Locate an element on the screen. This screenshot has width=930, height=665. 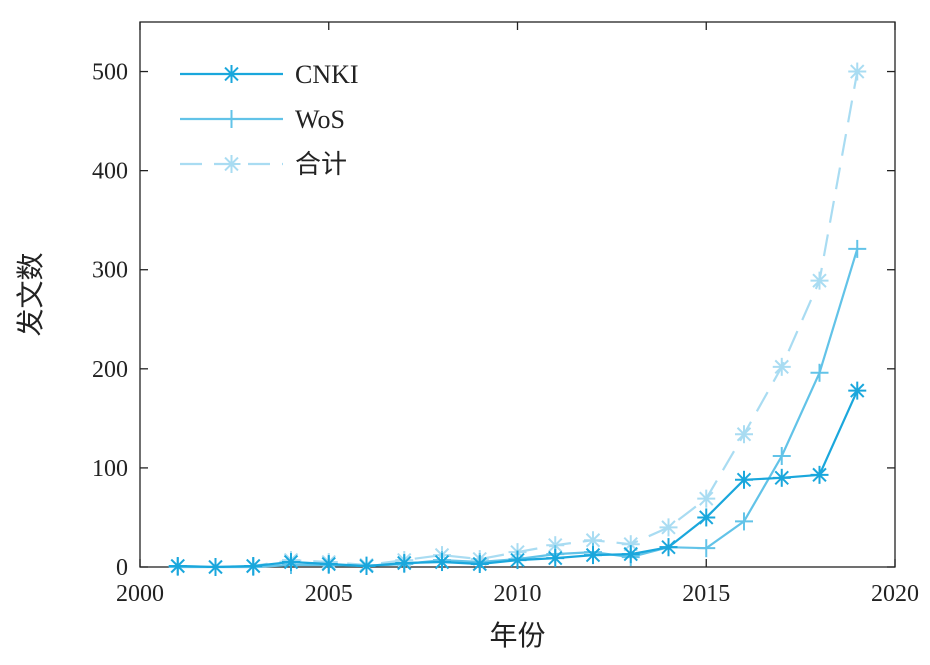
legend: CNKI WoS 合计 is located at coordinates (269, 119).